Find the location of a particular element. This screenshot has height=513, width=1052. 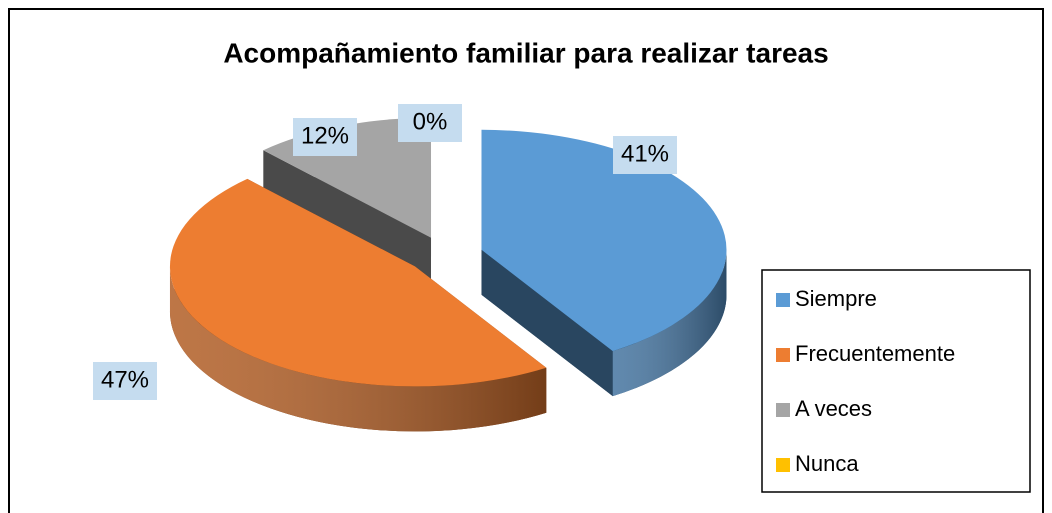

legend-label: Nunca is located at coordinates (827, 463).